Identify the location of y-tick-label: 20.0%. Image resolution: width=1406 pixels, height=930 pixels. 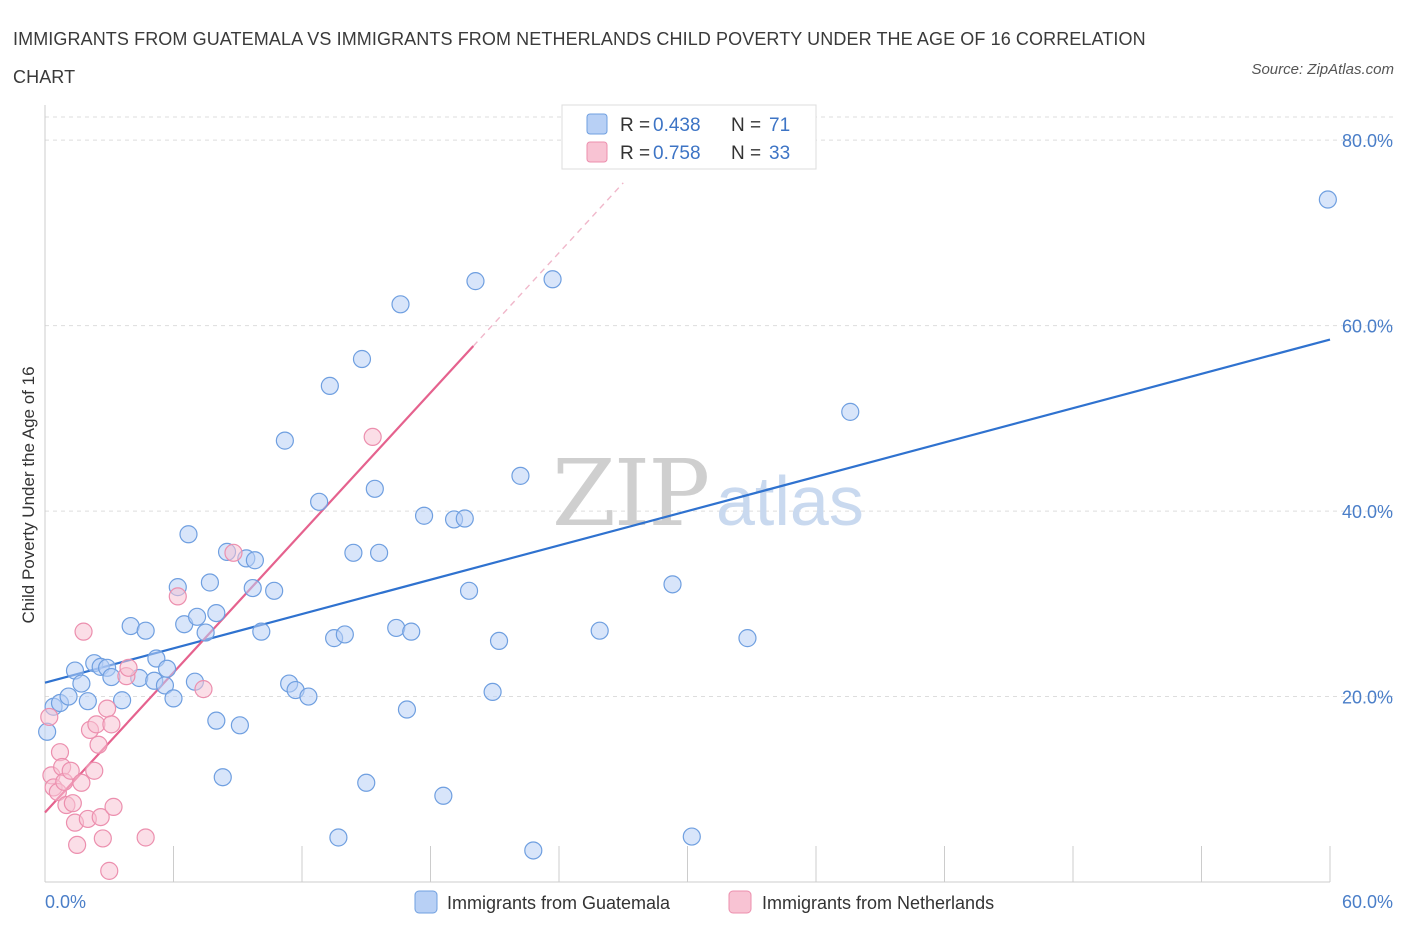
(1367, 698).